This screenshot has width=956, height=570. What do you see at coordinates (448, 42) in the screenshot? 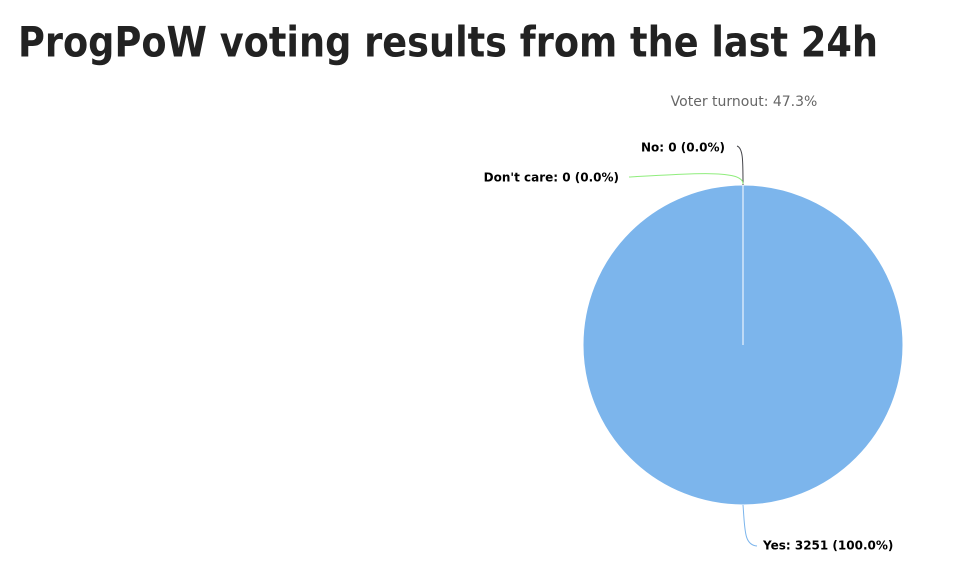
I see `chart-title: ProgPoW voting results from the last 24h` at bounding box center [448, 42].